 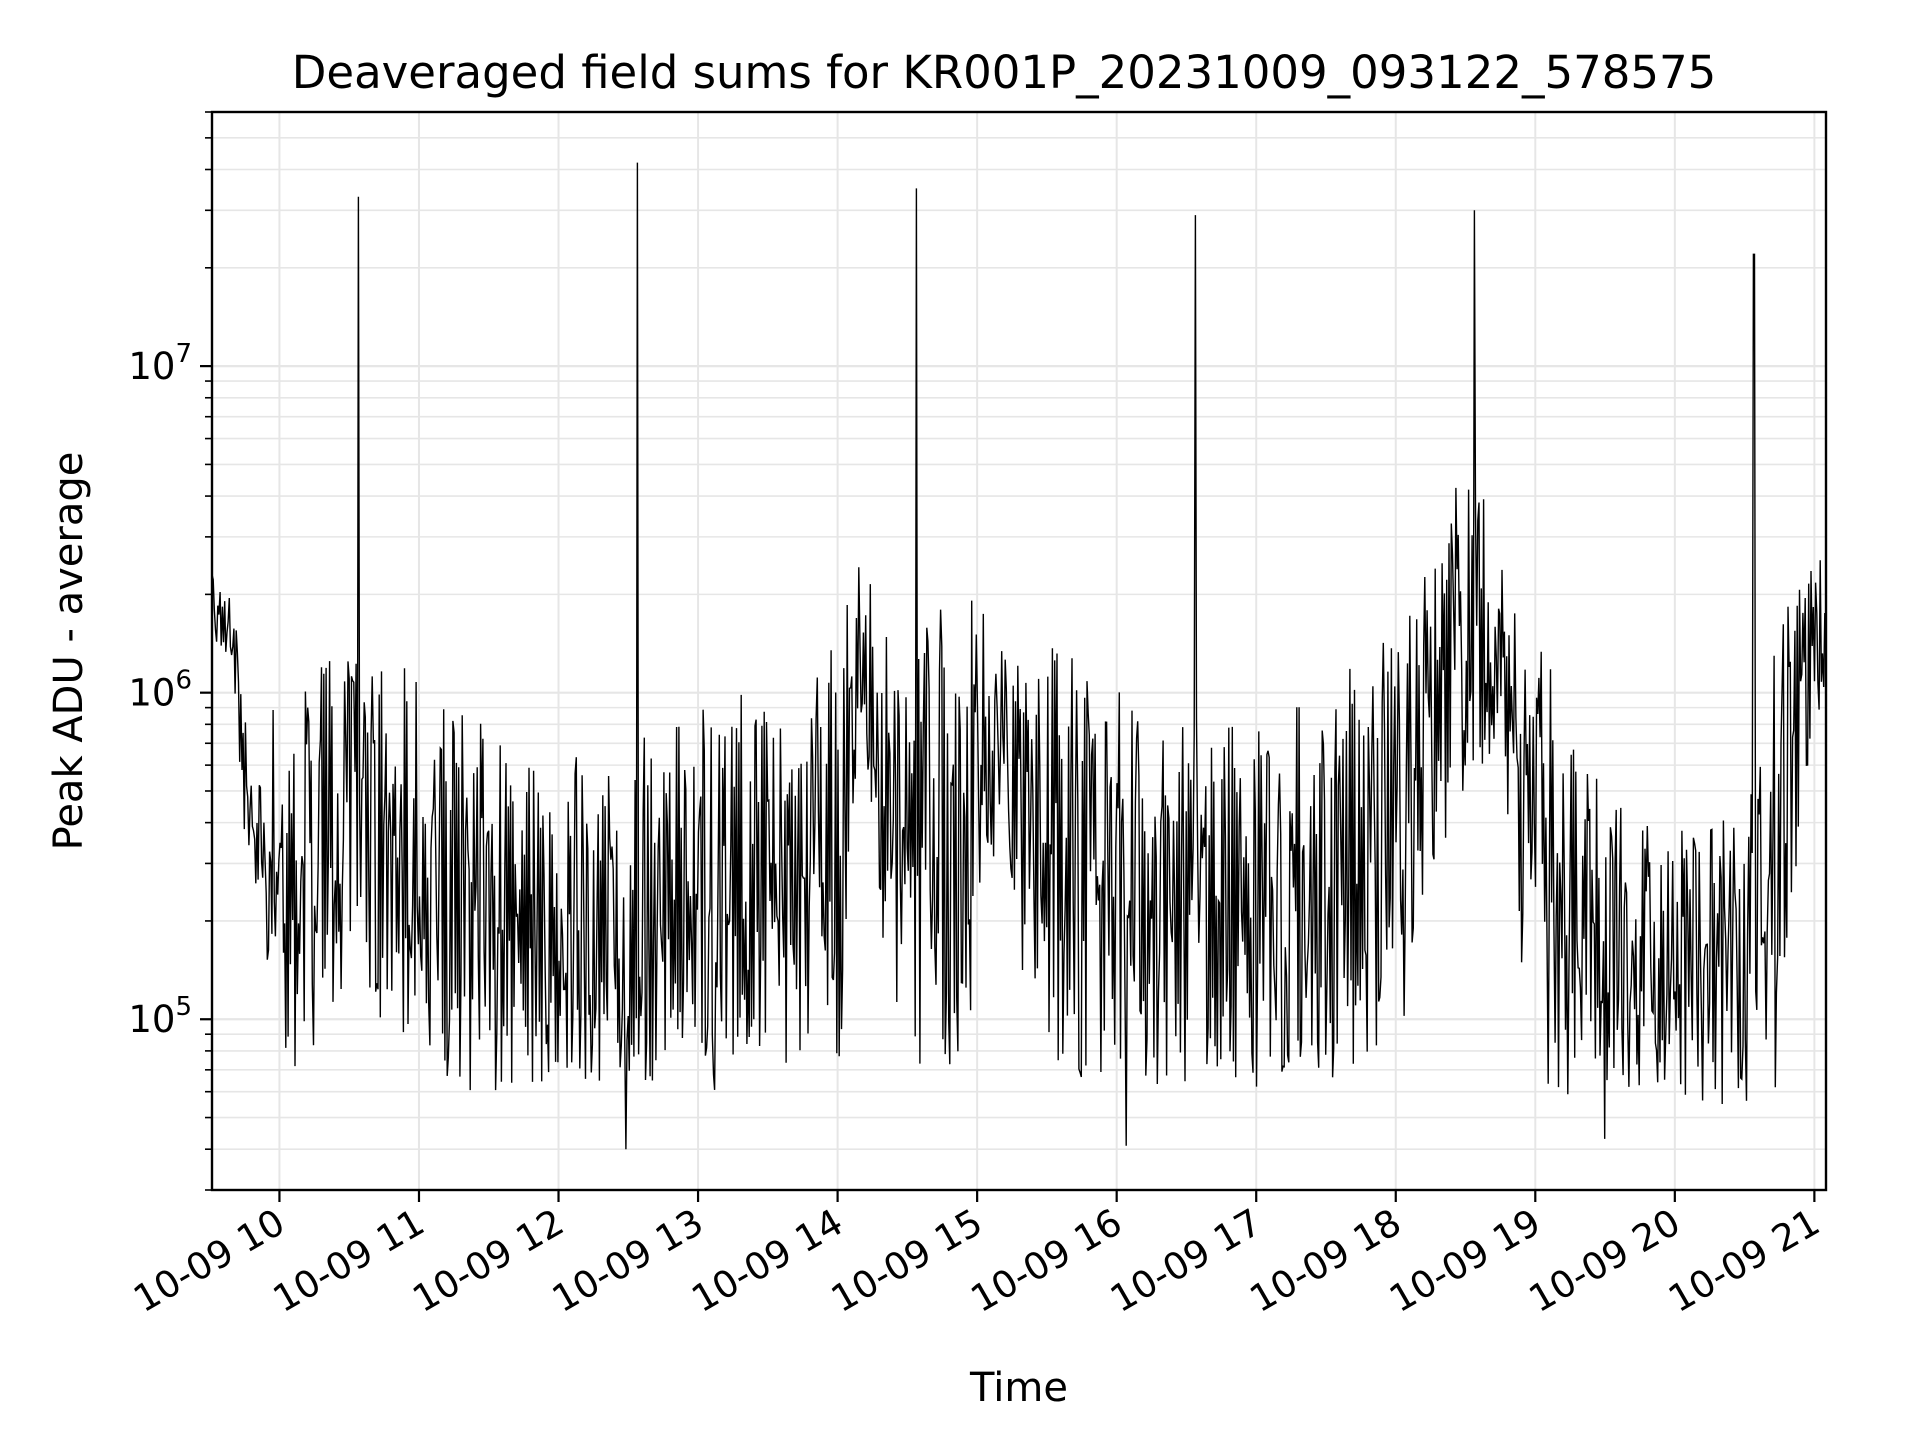 What do you see at coordinates (349, 1261) in the screenshot?
I see `x-tick-label: 10-09 11` at bounding box center [349, 1261].